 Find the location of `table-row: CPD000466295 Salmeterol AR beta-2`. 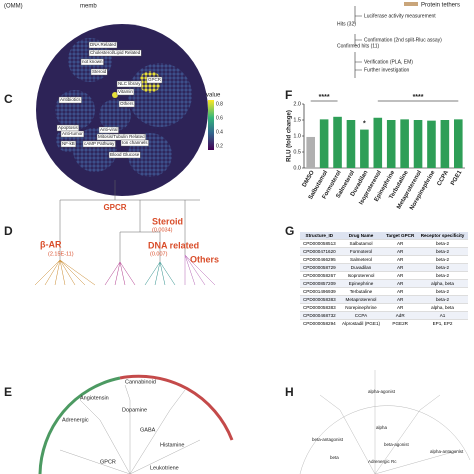

table-row: CPD000466295 Salmeterol AR beta-2 is located at coordinates (384, 259).